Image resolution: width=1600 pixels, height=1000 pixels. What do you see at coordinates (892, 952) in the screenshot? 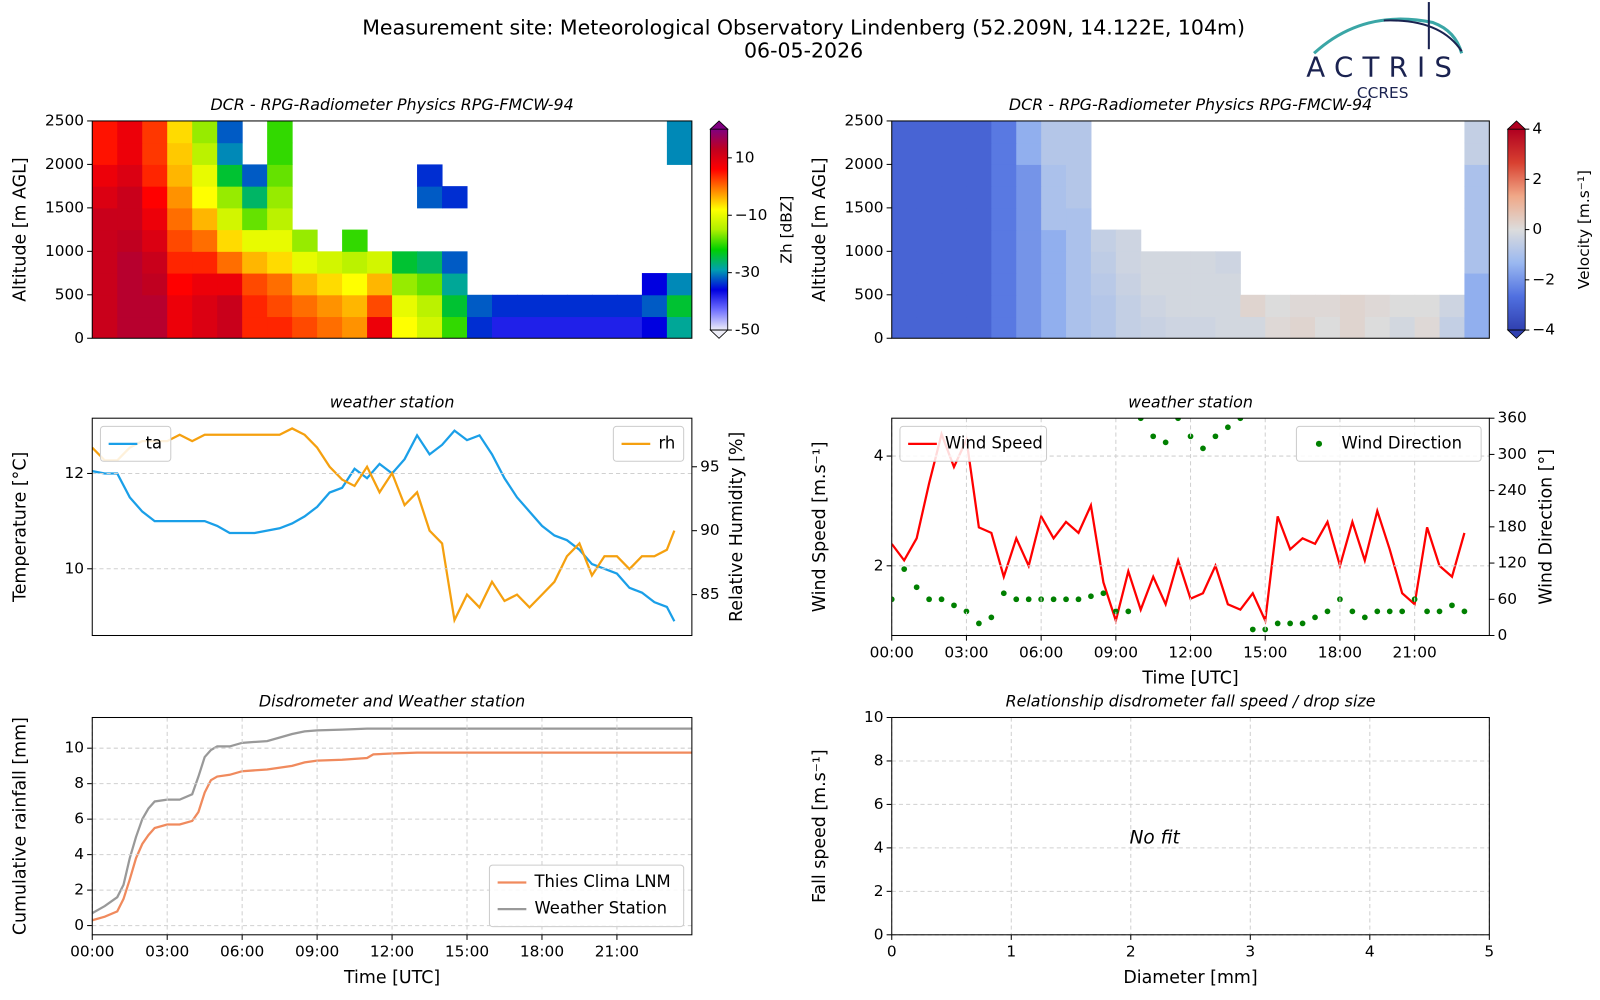
I see `x-tick-label: 0` at bounding box center [892, 952].